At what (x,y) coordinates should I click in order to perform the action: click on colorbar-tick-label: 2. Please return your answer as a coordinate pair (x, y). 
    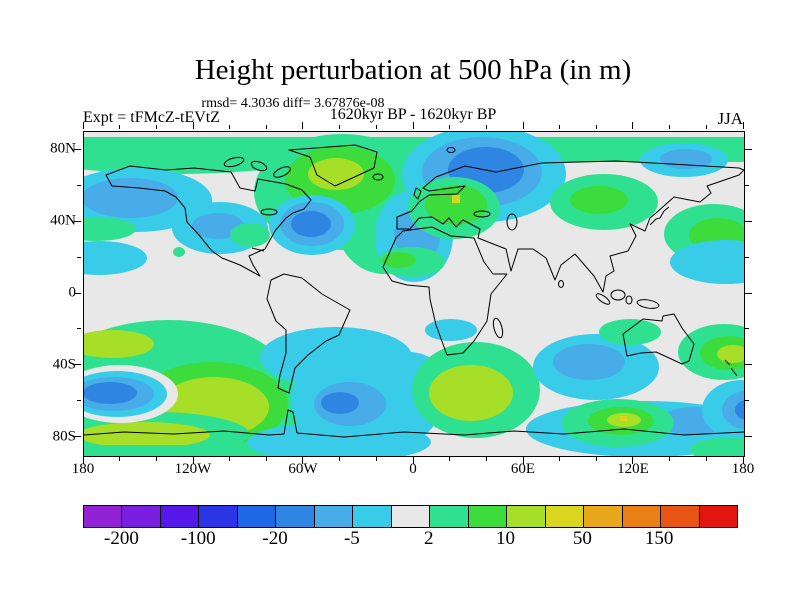
    Looking at the image, I should click on (428, 538).